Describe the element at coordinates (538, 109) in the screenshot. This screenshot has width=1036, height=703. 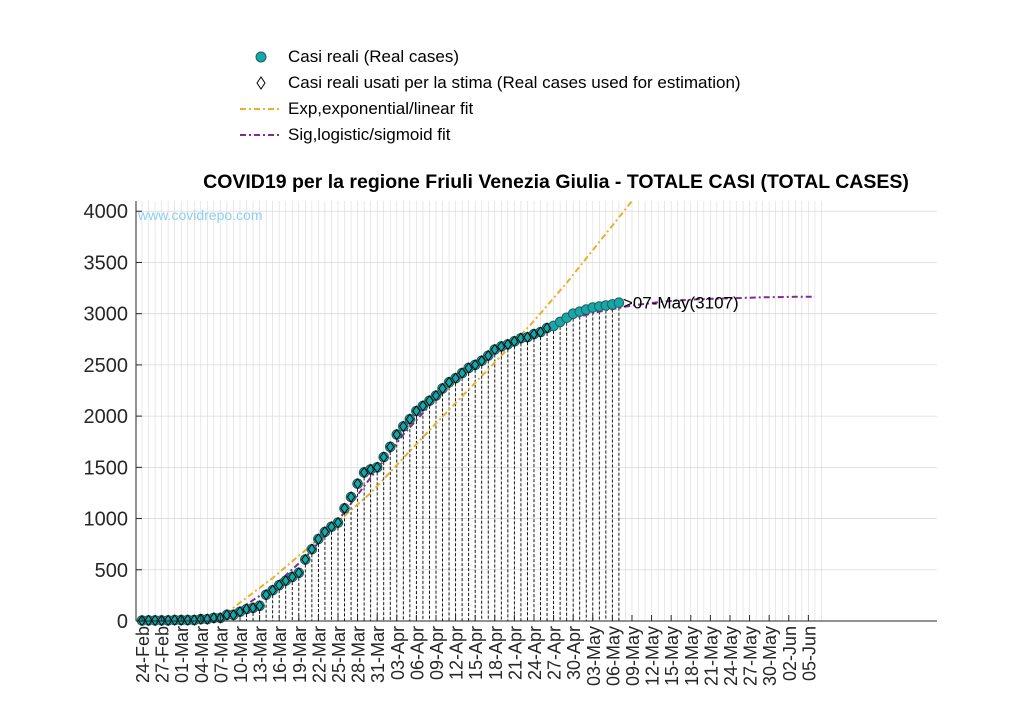
I see `legend-item-exp-fit: Exp,exponential/linear fit` at that location.